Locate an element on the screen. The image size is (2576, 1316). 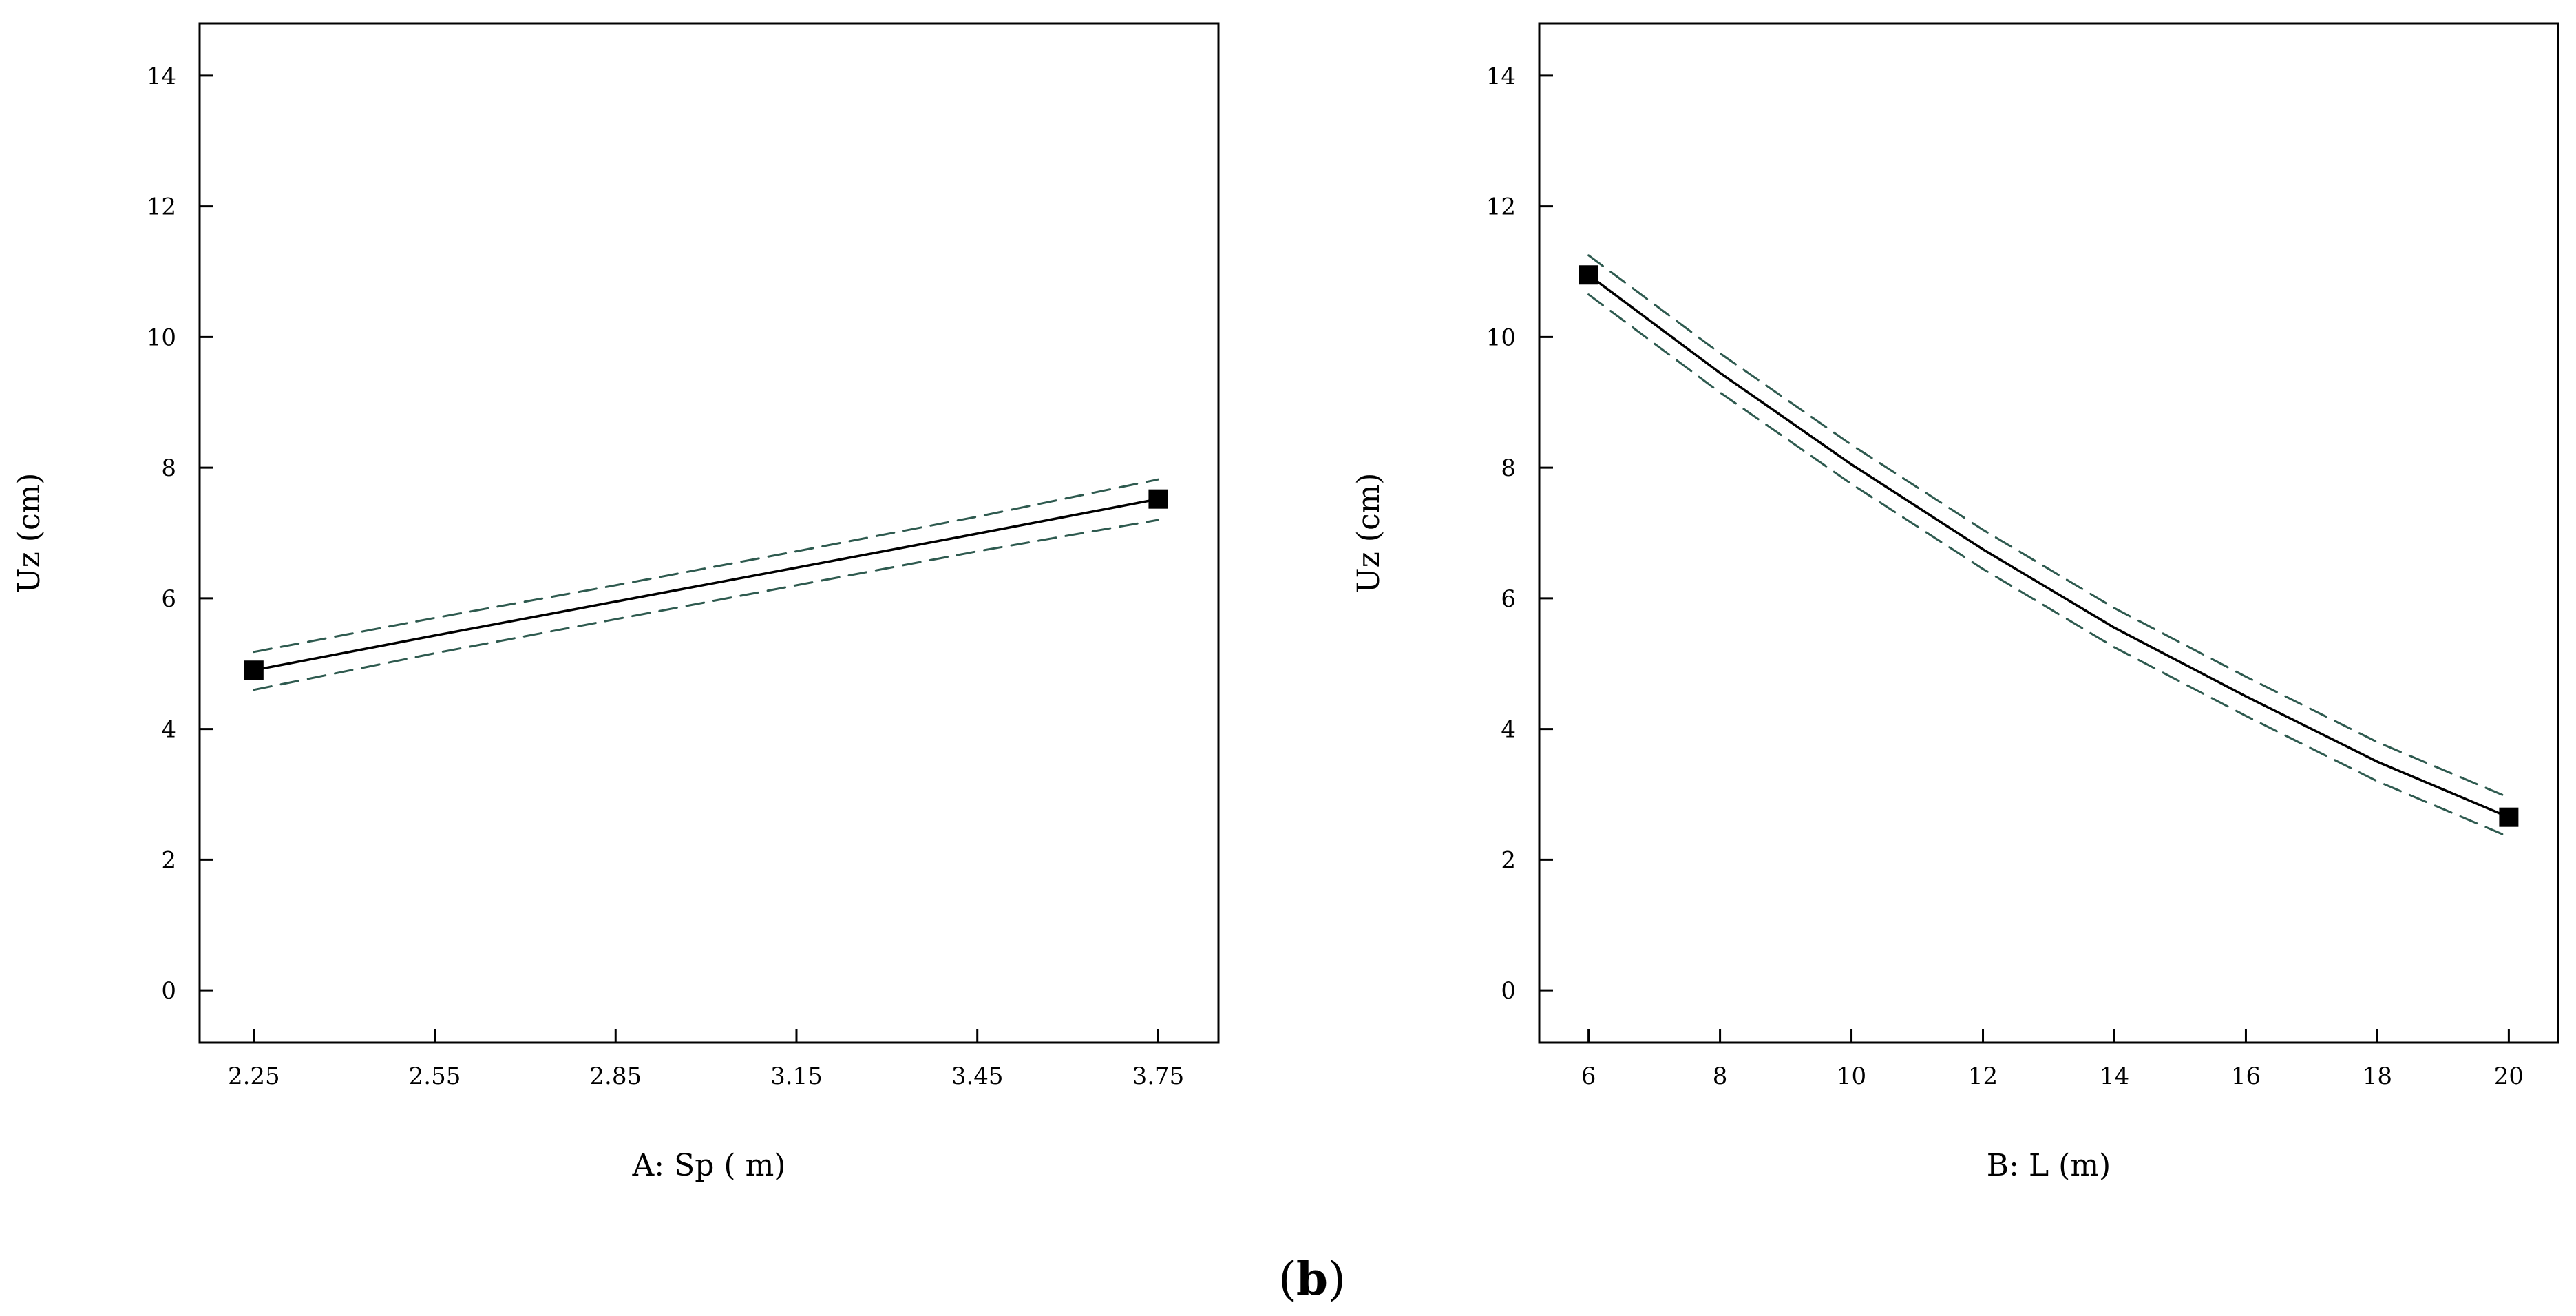
series-layer is located at coordinates (707, 584).